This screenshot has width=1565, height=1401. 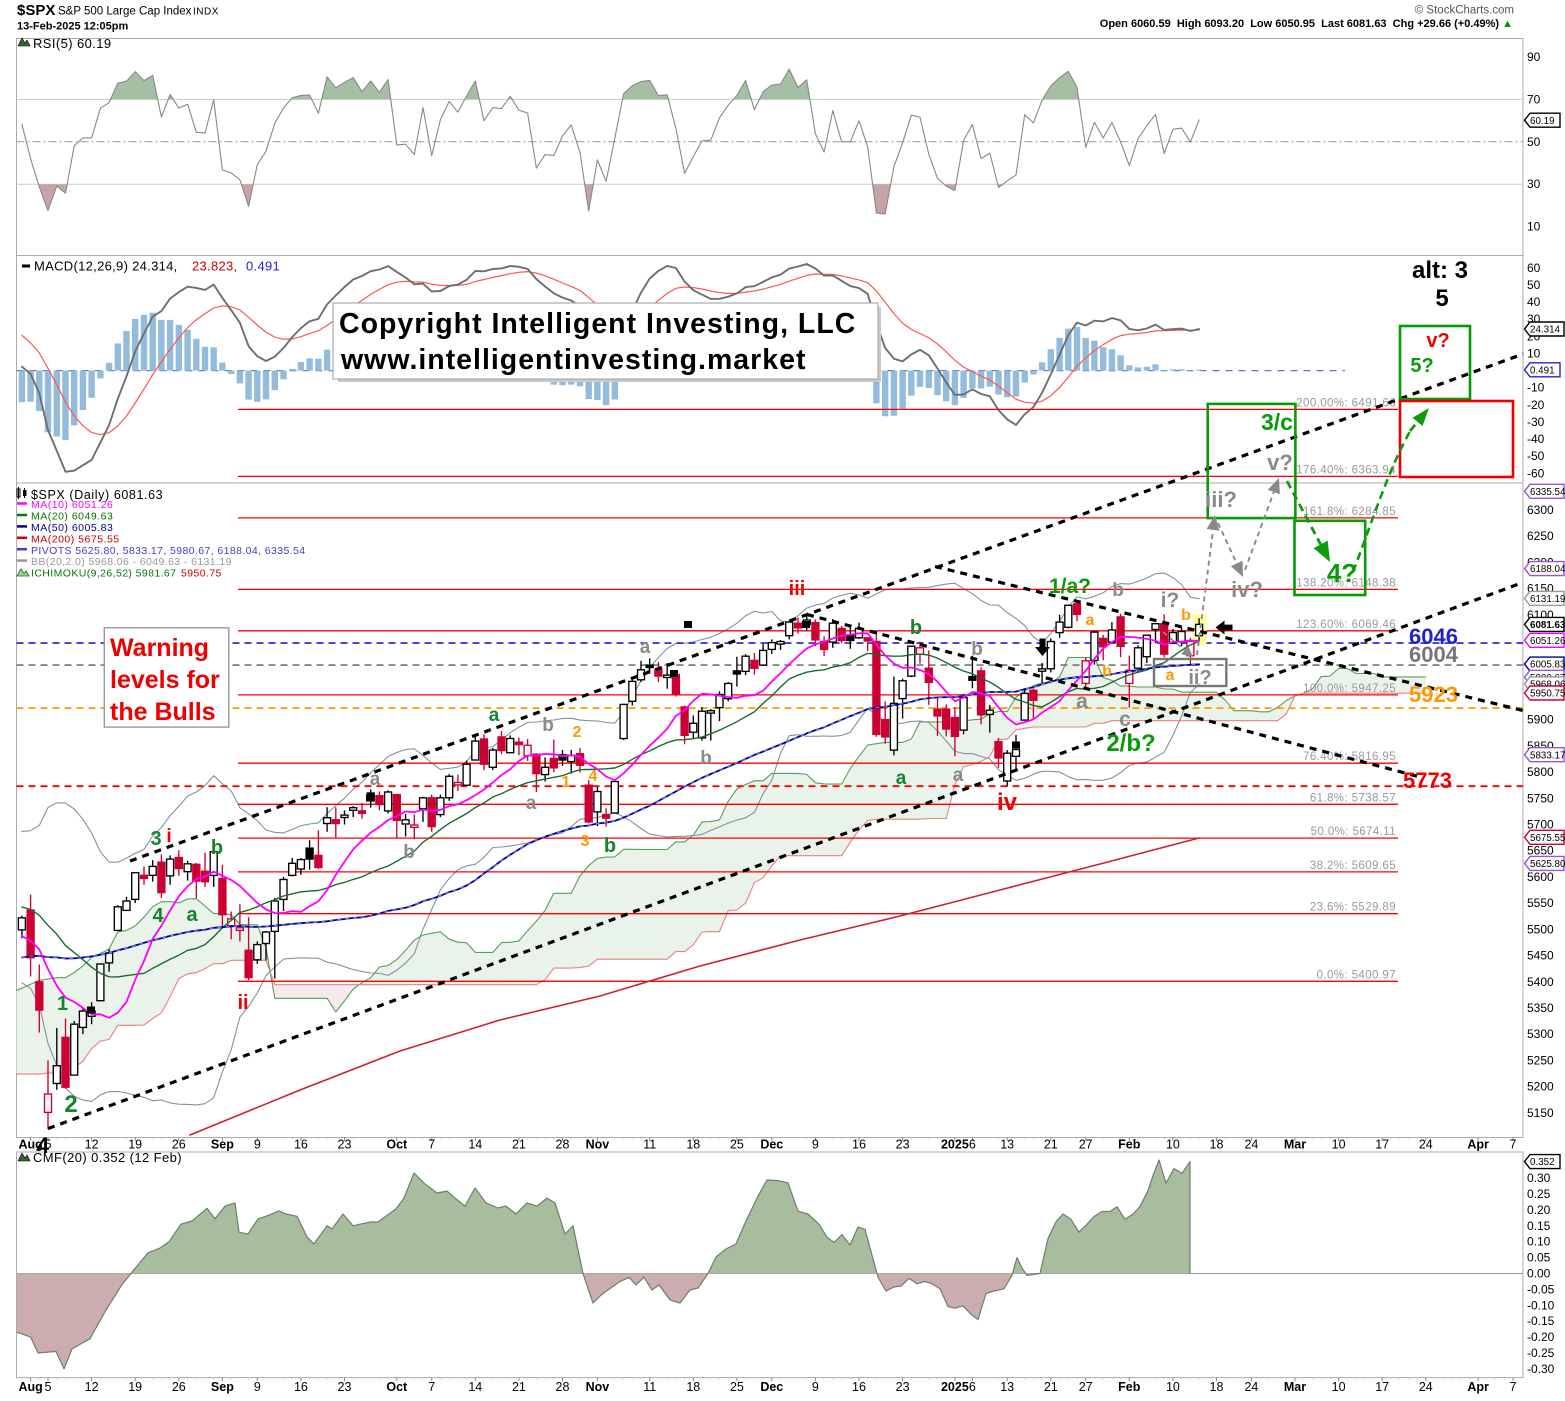 What do you see at coordinates (107, 1157) in the screenshot?
I see `svg-text: CMF(20) 0.352 (12 Feb)` at bounding box center [107, 1157].